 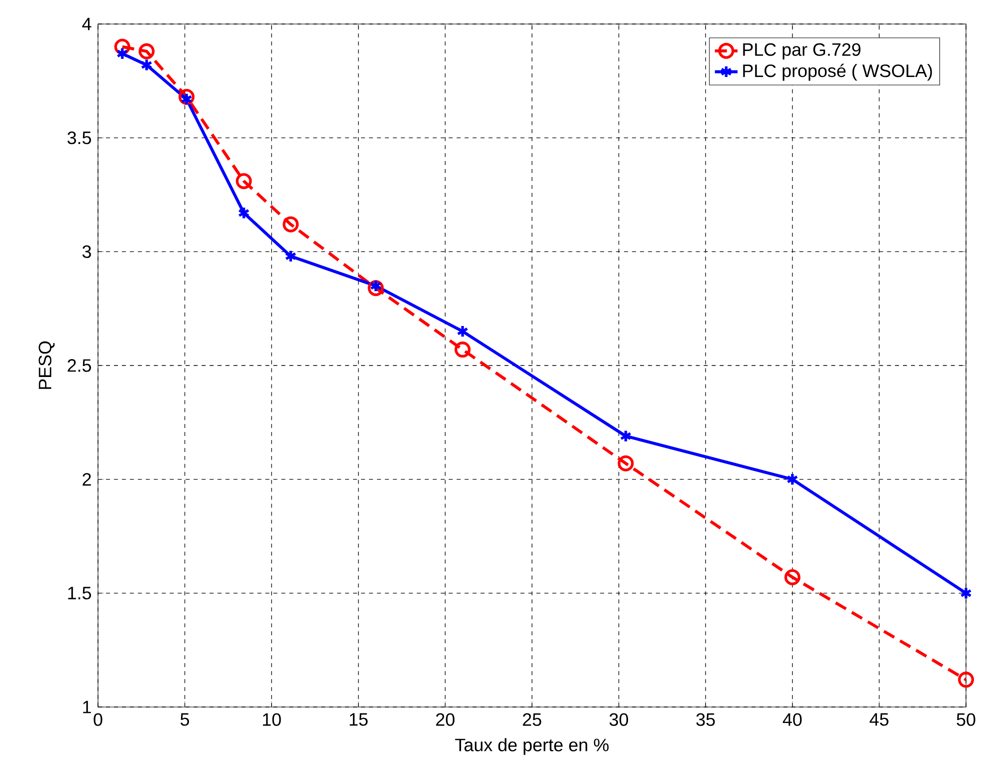 What do you see at coordinates (359, 719) in the screenshot?
I see `x-tick-label: 15` at bounding box center [359, 719].